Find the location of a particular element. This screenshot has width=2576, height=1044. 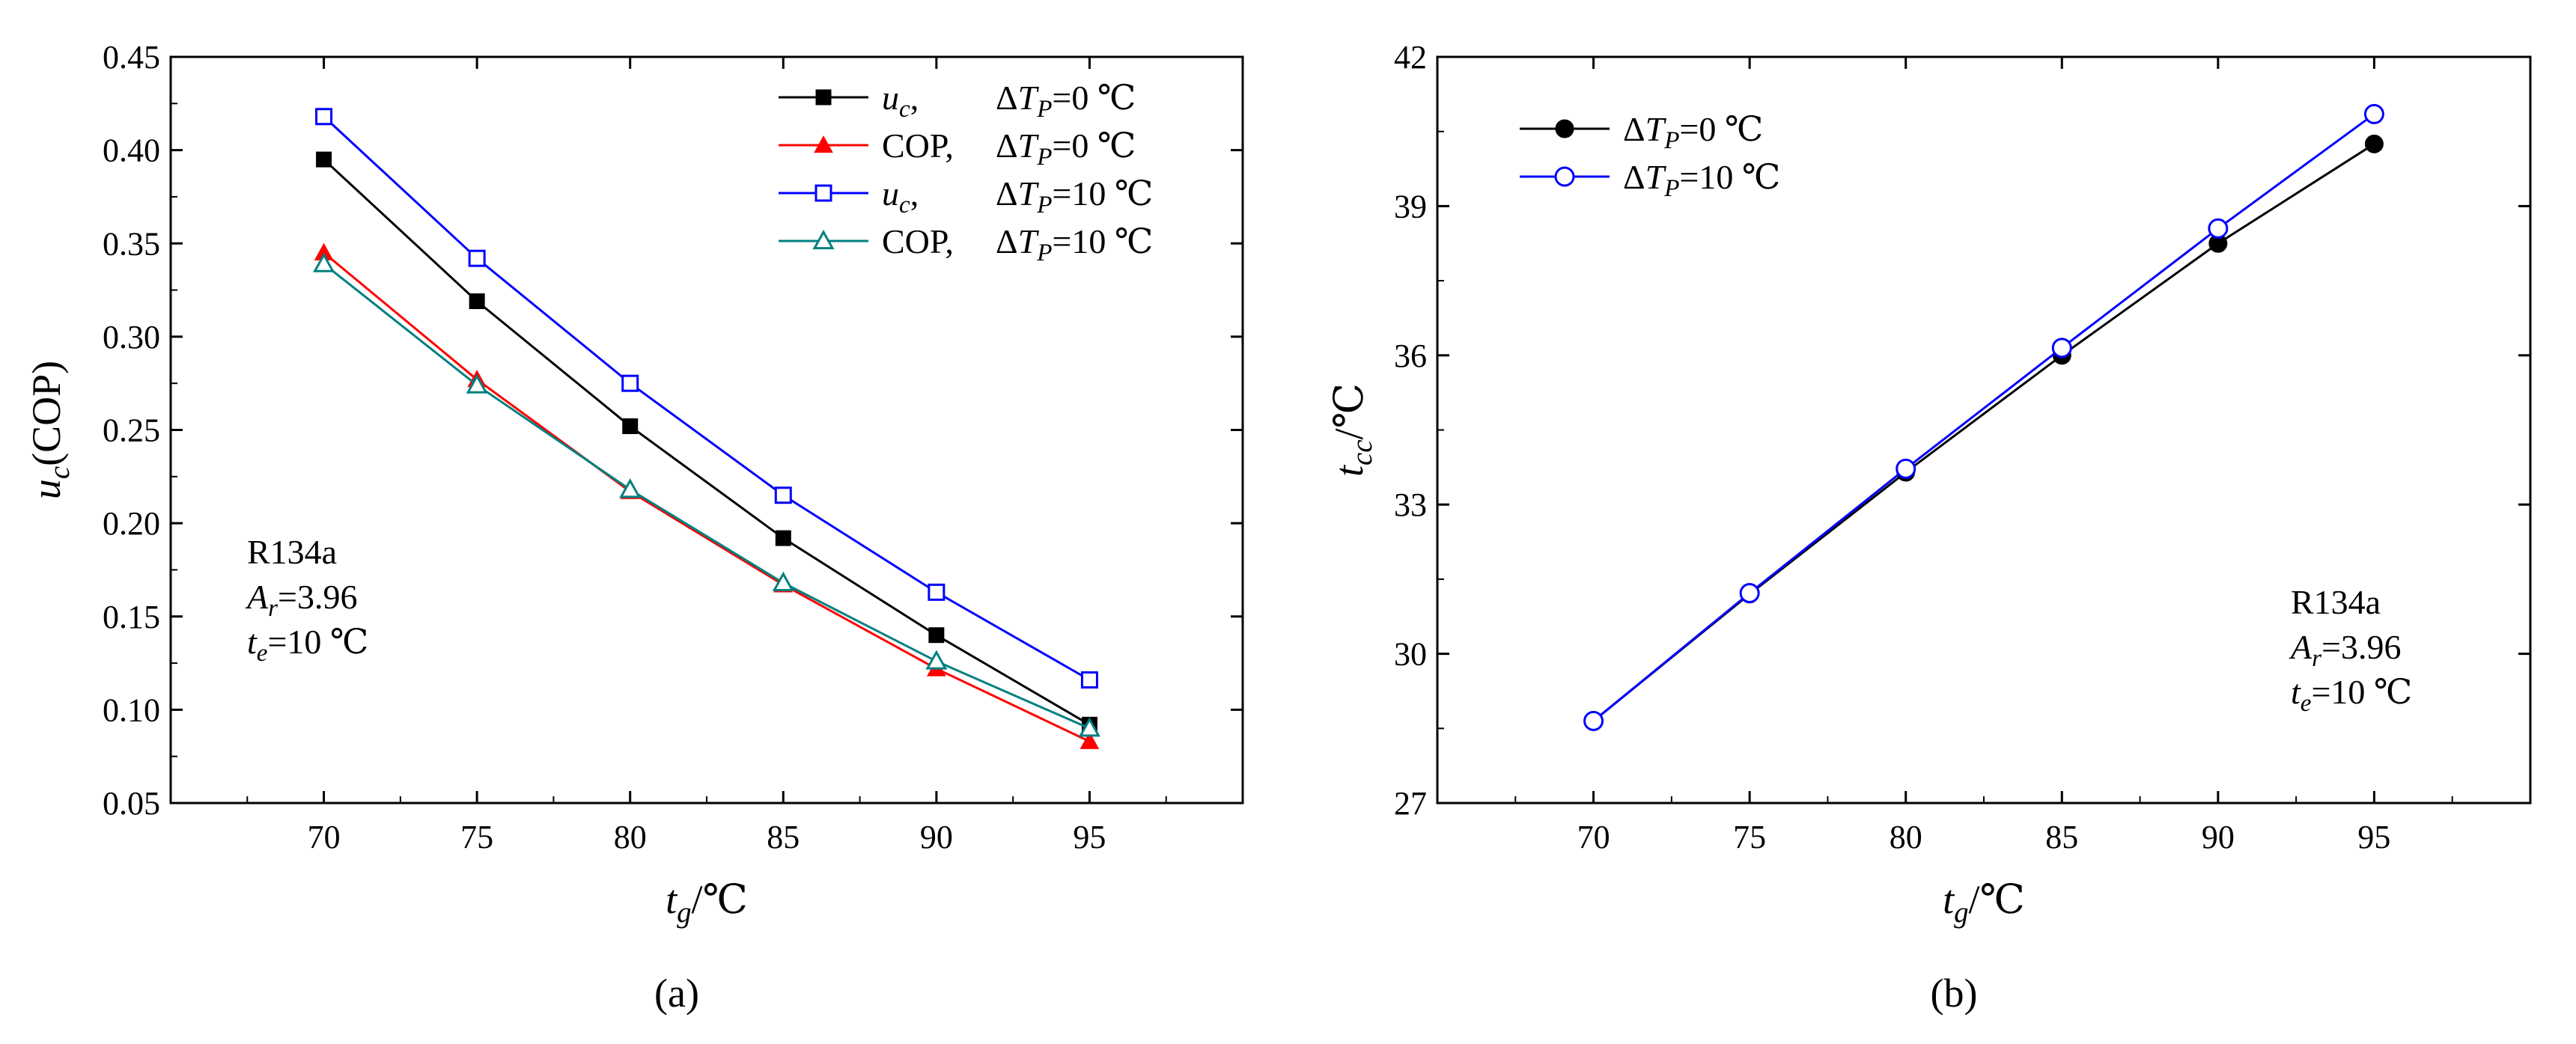

y-tick-label: 0.15 is located at coordinates (131, 617).